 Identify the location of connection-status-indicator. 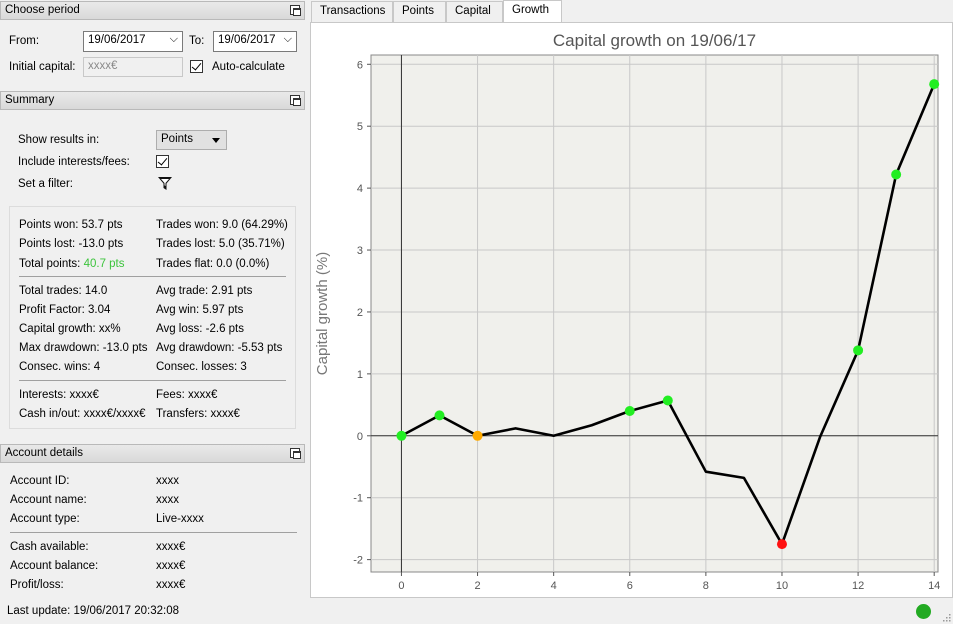
(923, 611).